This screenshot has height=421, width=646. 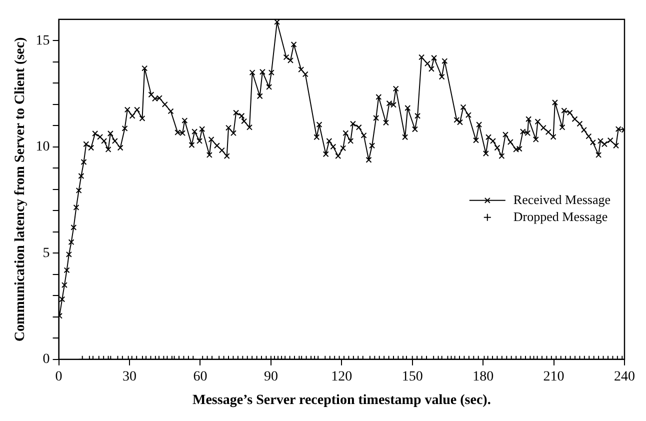 What do you see at coordinates (20, 189) in the screenshot?
I see `y-axis-title: Communication latency from Server to Client (sec)` at bounding box center [20, 189].